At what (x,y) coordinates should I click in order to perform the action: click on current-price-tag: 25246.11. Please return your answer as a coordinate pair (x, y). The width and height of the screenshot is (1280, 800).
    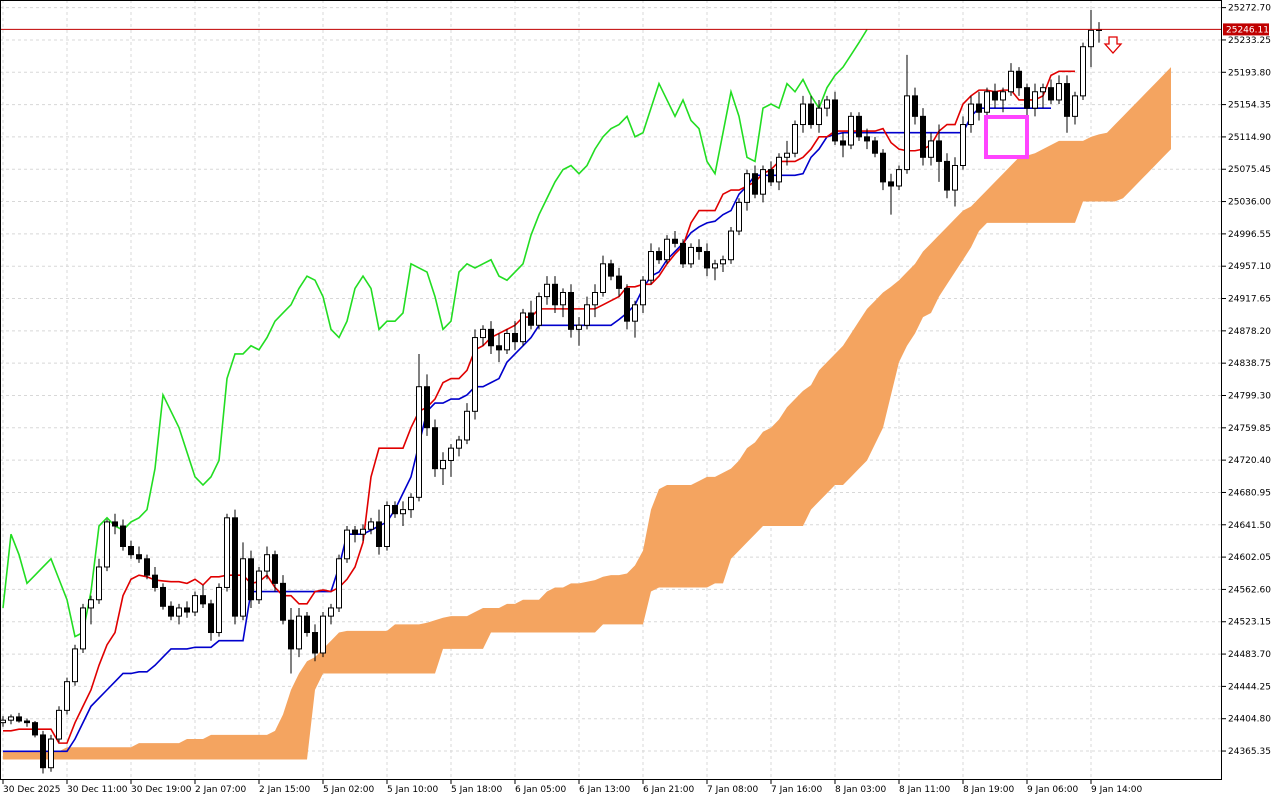
    Looking at the image, I should click on (1246, 29).